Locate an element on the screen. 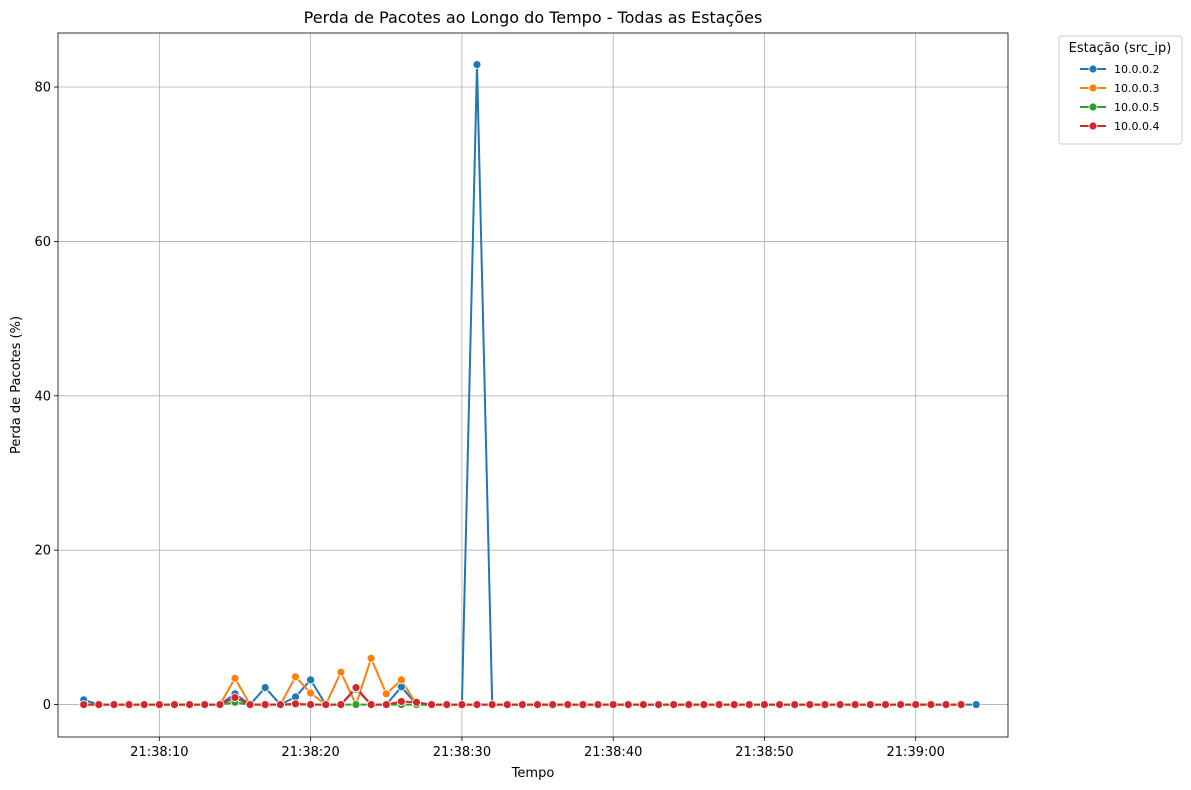 This screenshot has width=1191, height=790. y-axis: 0 20 40 60 80 is located at coordinates (46, 397).